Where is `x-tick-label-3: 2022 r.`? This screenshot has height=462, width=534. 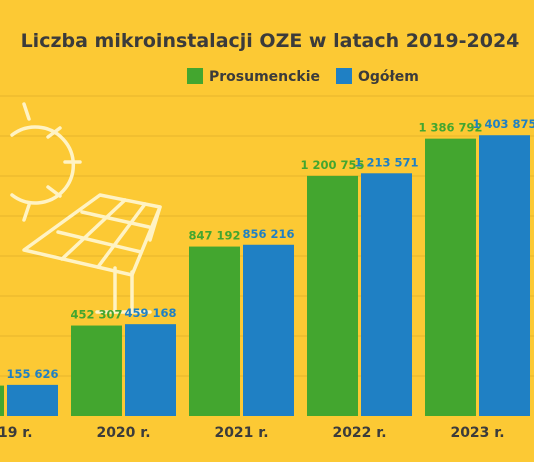 x-tick-label-3: 2022 r. is located at coordinates (359, 433).